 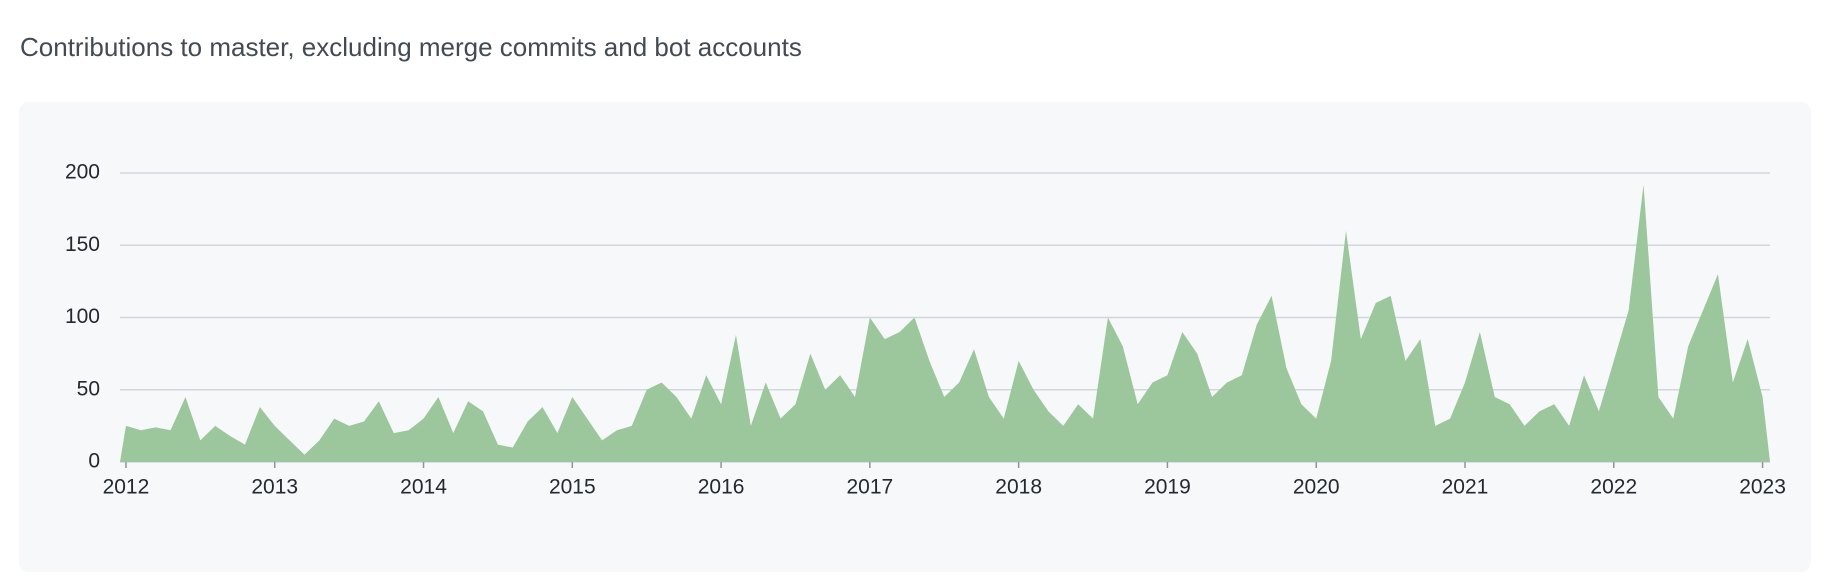 What do you see at coordinates (82, 244) in the screenshot?
I see `y-tick-label: 150` at bounding box center [82, 244].